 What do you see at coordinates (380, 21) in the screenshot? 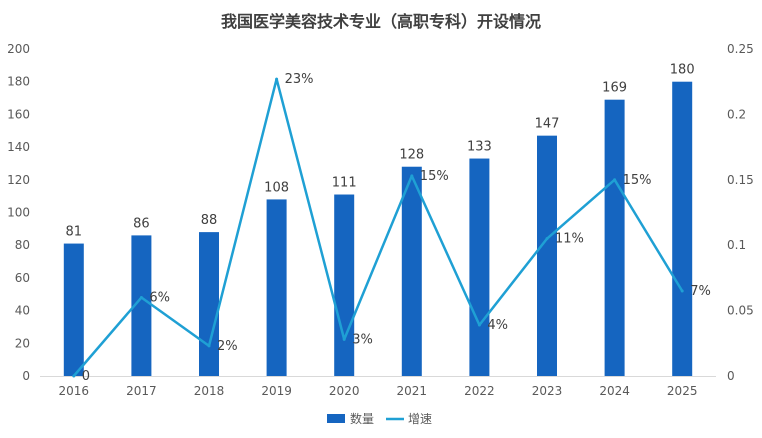
I see `chart-title: 我国医学美容技术专业（高职专科）开设情况` at bounding box center [380, 21].